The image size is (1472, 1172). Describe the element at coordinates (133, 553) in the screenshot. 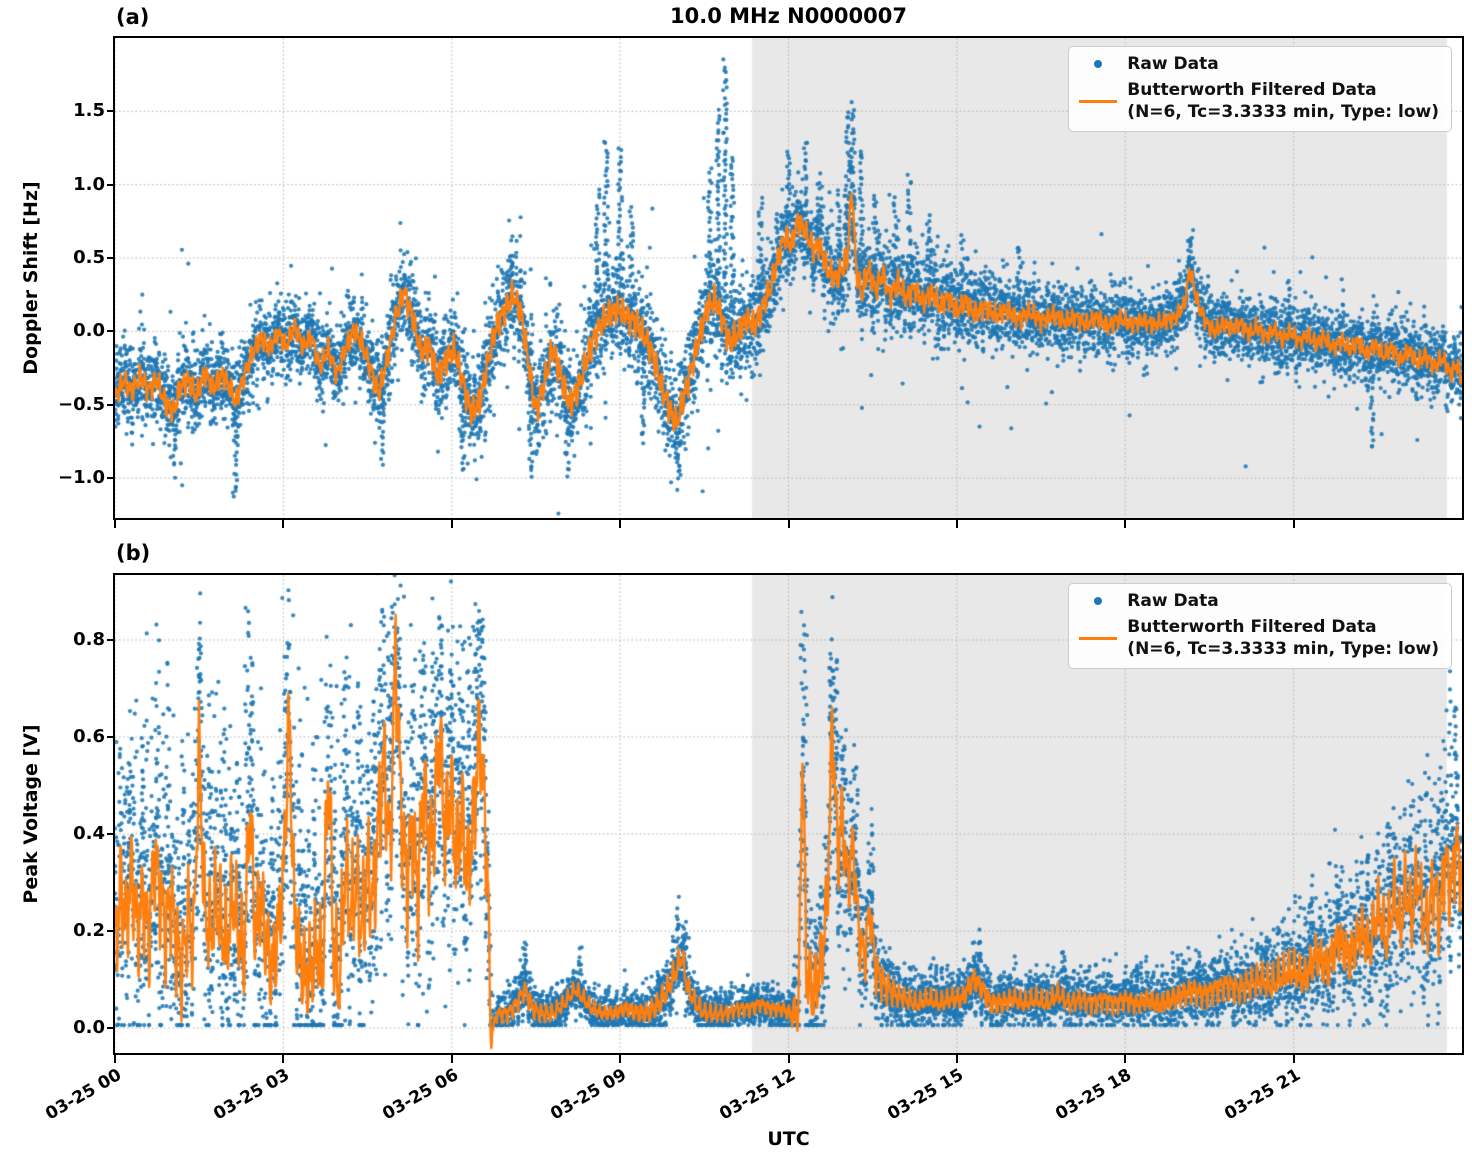

I see `panel-b-label: (b)` at that location.